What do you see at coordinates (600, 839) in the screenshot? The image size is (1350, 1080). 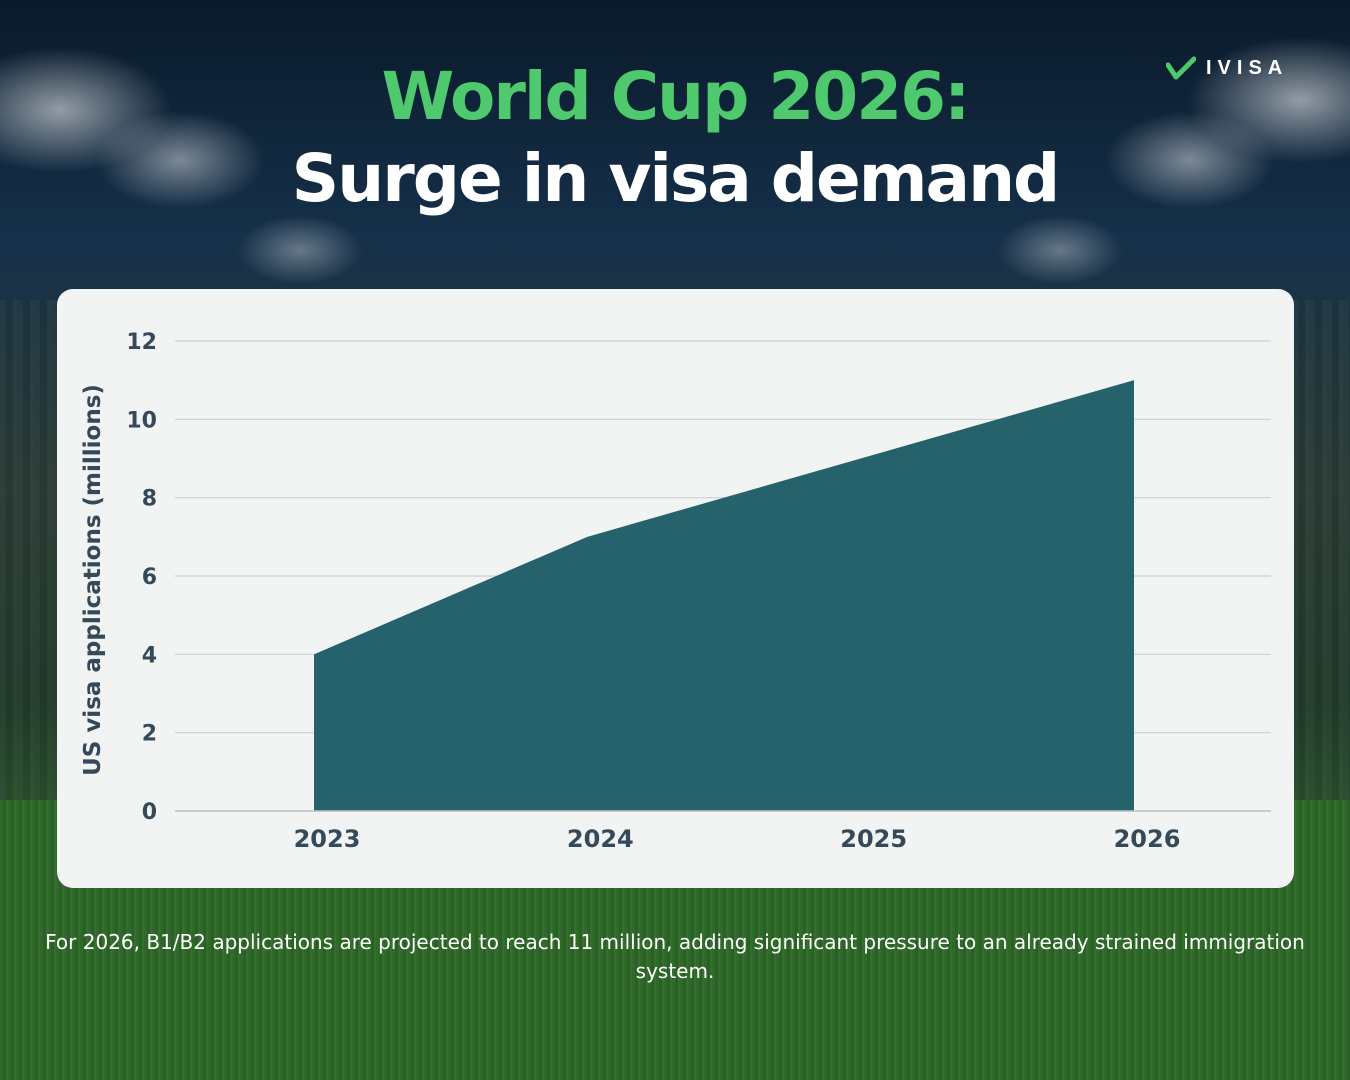 I see `x-tick-label: 2024` at bounding box center [600, 839].